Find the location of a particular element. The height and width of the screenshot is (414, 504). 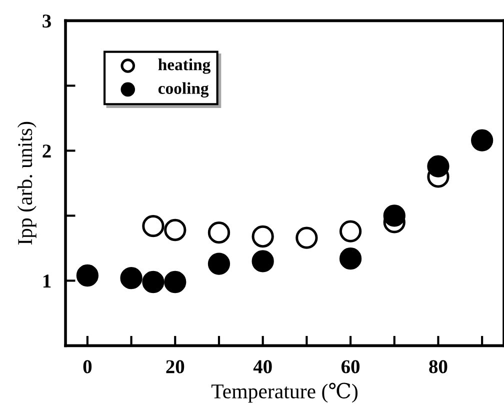

y-tick-label: 3 is located at coordinates (46, 21).